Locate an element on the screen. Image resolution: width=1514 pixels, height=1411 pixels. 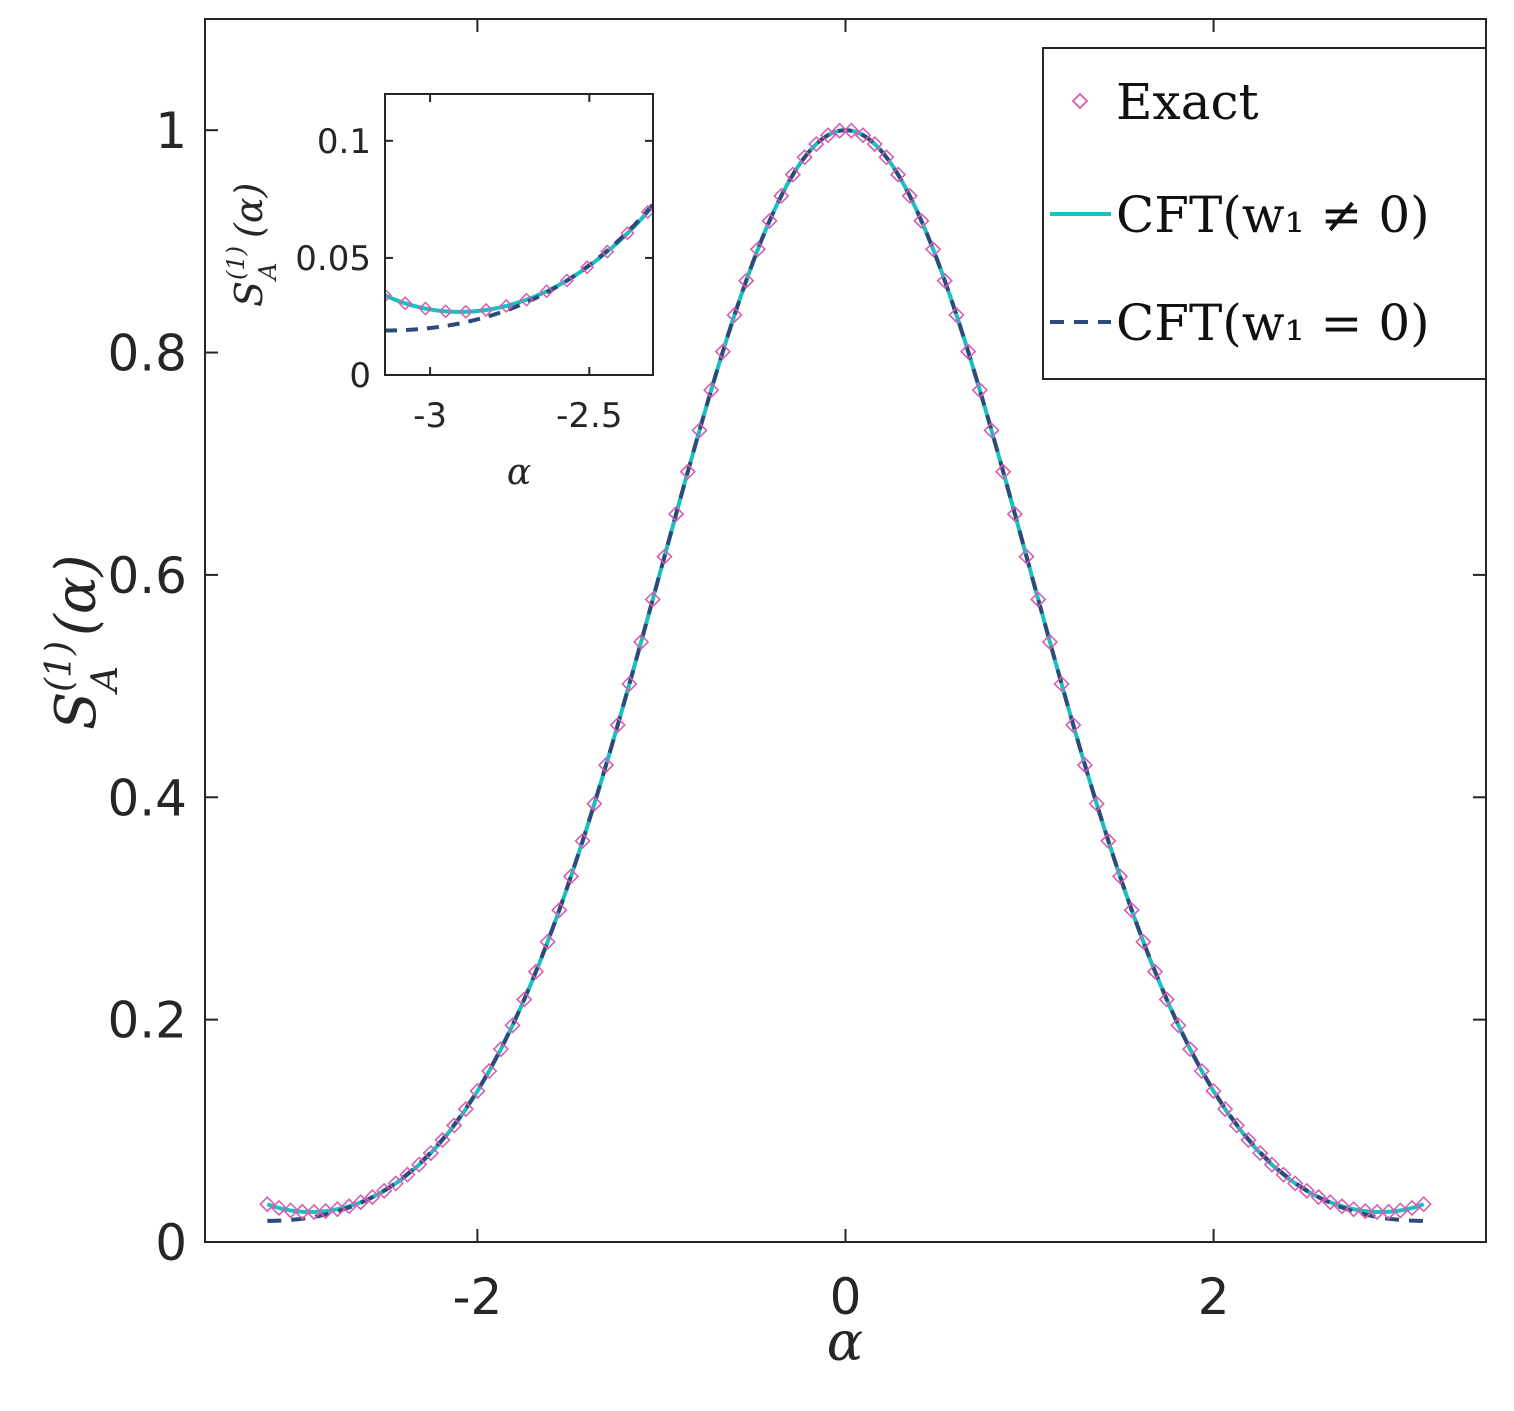
inset-cft-zero-line is located at coordinates (519, 268).